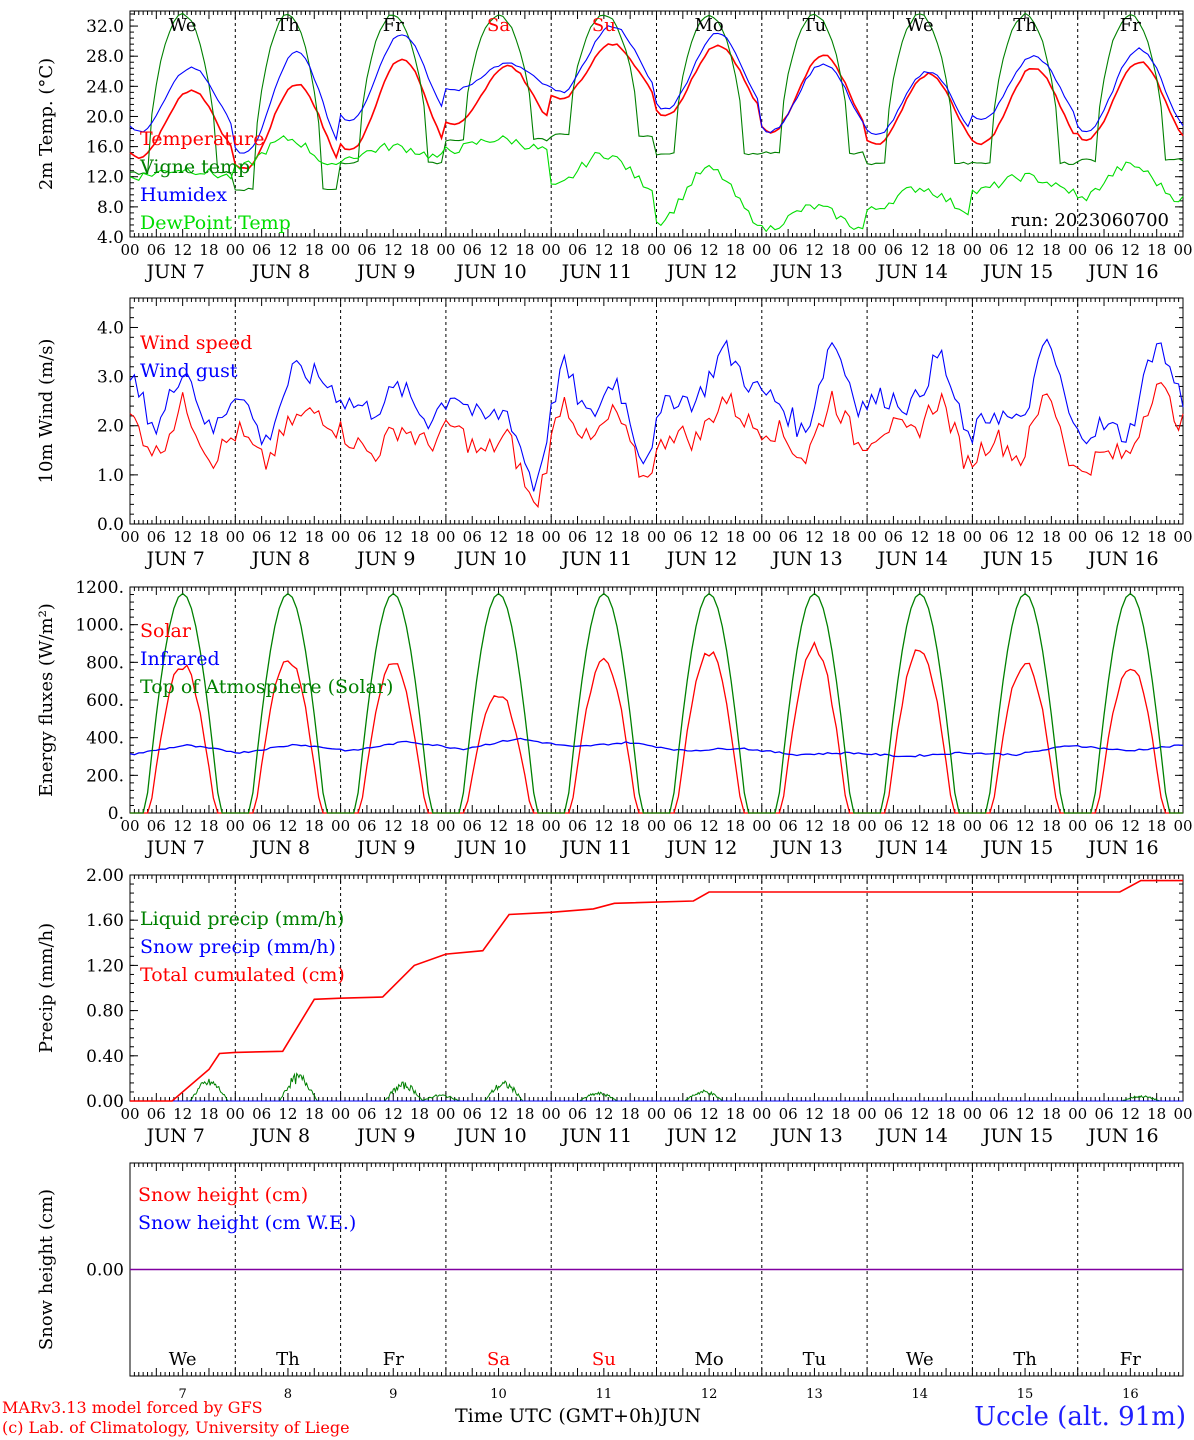  Describe the element at coordinates (196, 343) in the screenshot. I see `legend-wind-speed: Wind speed` at that location.